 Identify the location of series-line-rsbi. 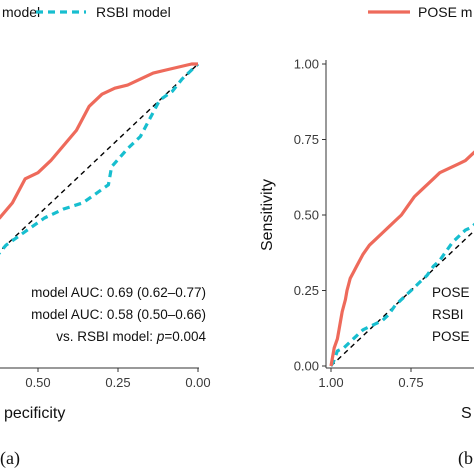
(401, 294).